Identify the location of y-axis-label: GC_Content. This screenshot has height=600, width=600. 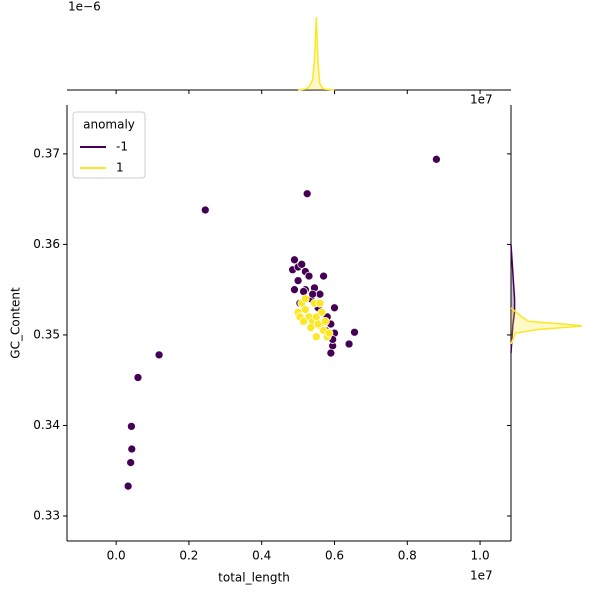
(16, 323).